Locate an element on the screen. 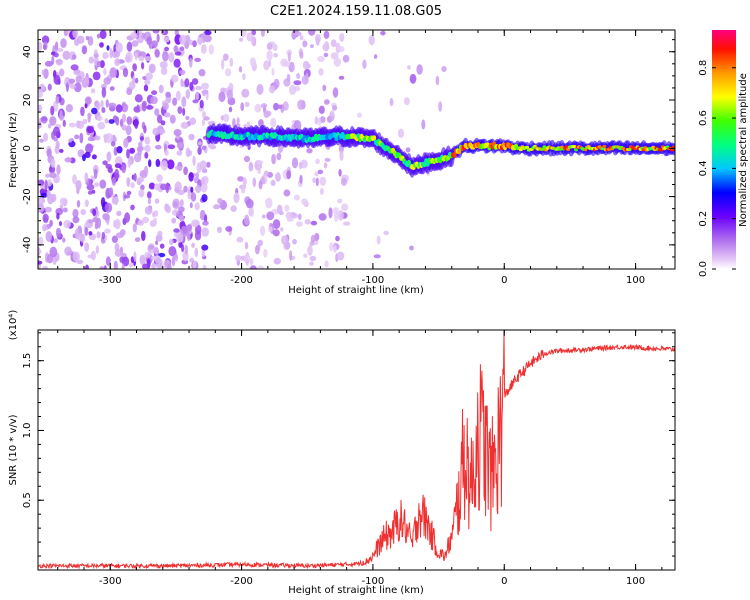 Image resolution: width=750 pixels, height=600 pixels. x-tick-label: 0 is located at coordinates (504, 280).